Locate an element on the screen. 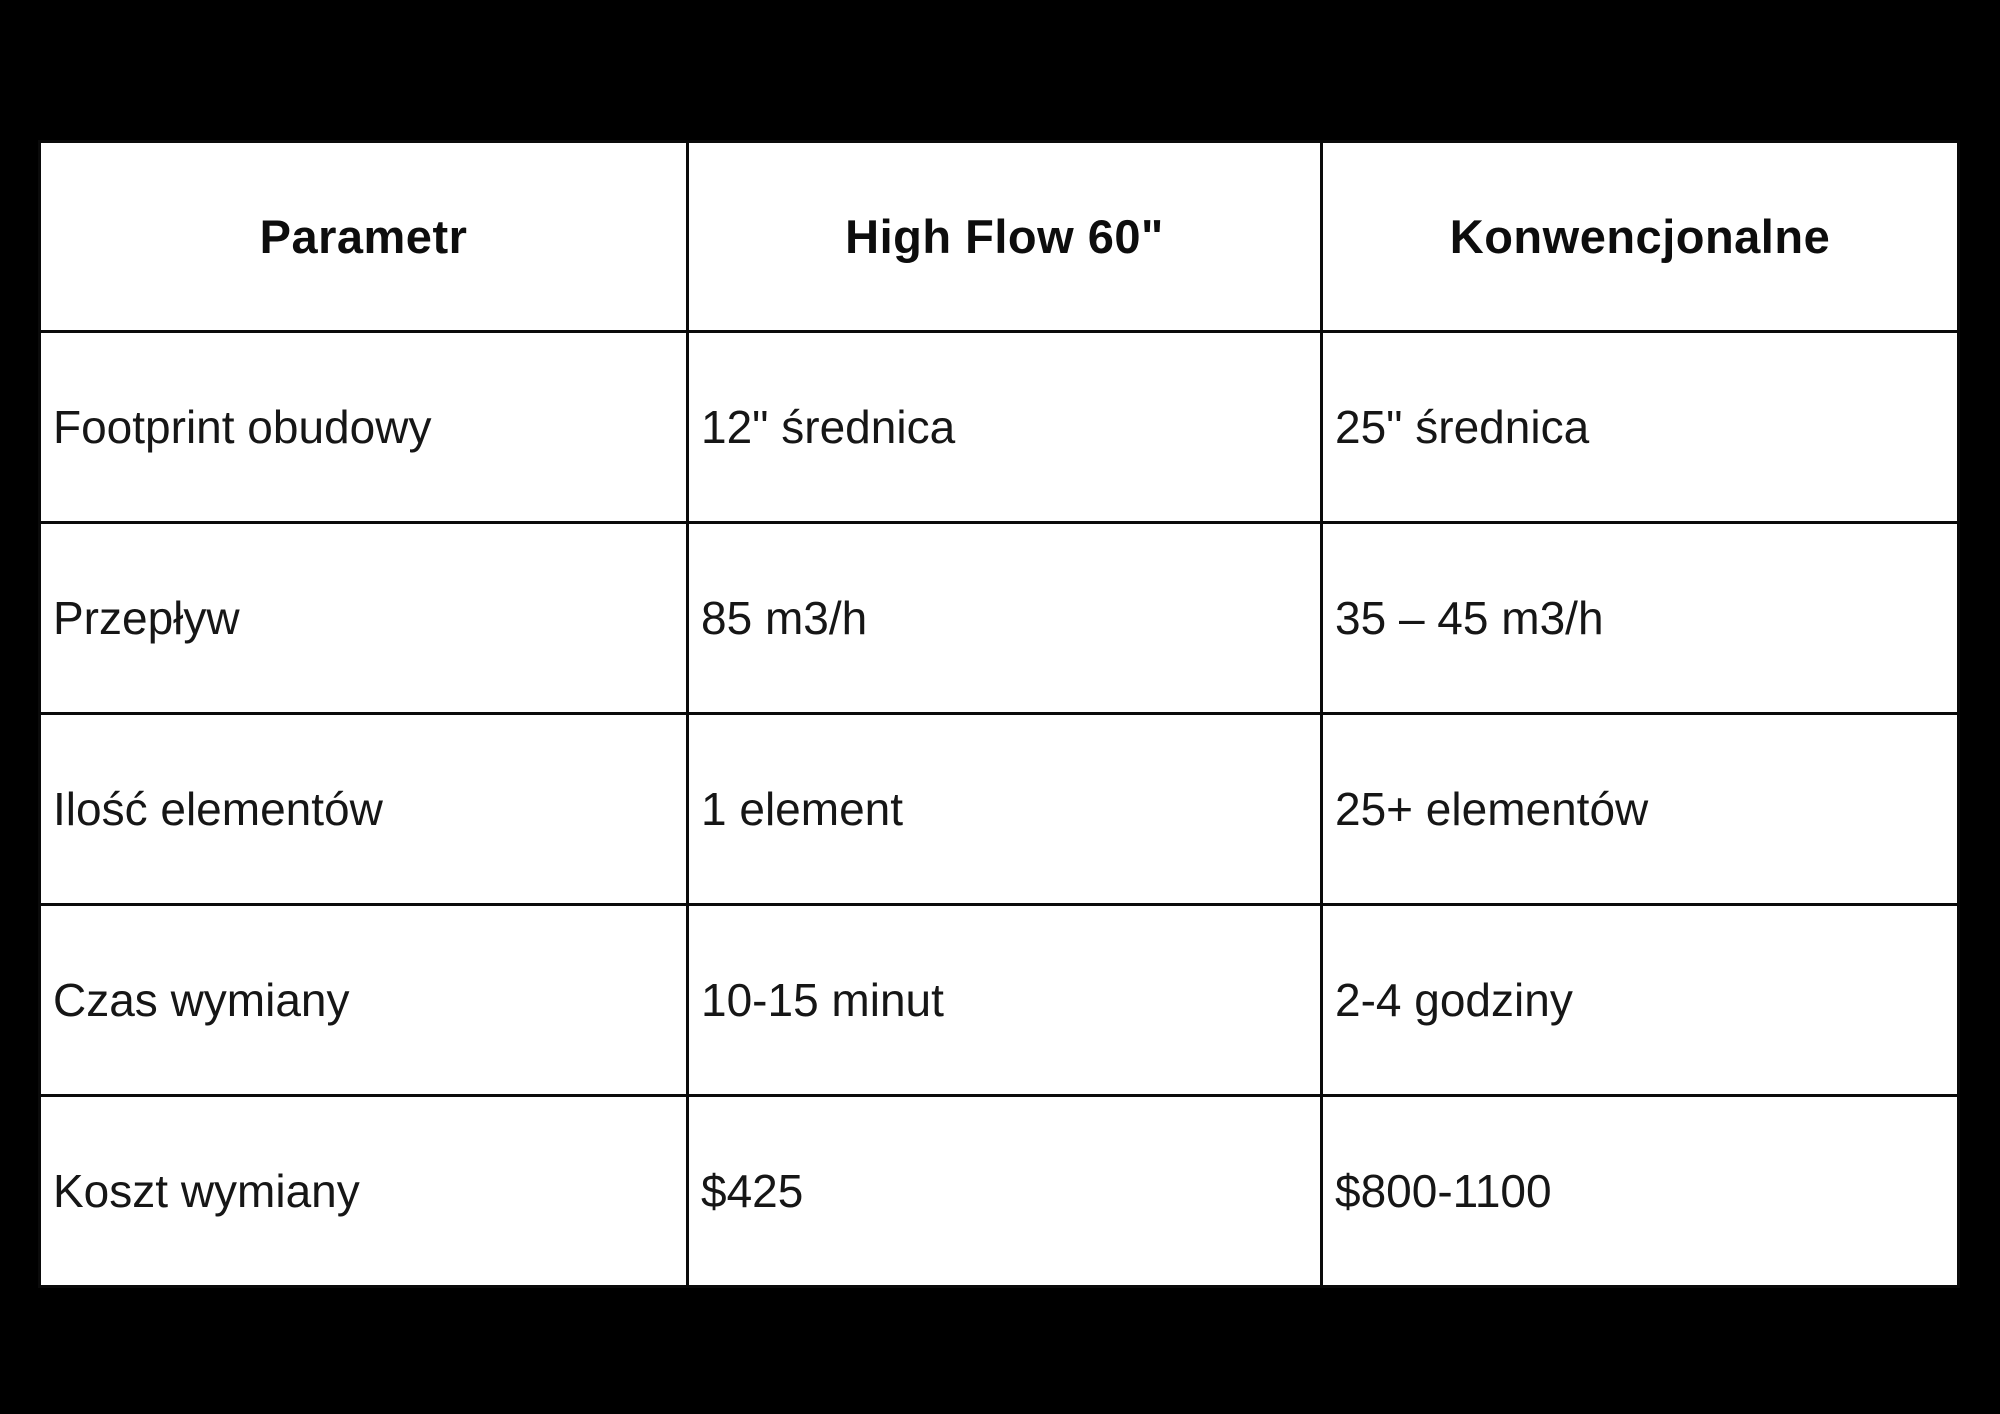 This screenshot has height=1414, width=2000. table-row: Ilość elementów 1 element 25+ elementów is located at coordinates (999, 809).